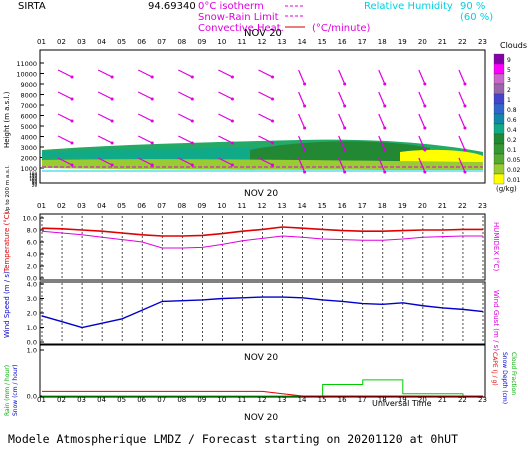 This screenshot has height=450, width=528. I want to click on hour-label: 08, so click(181, 42).